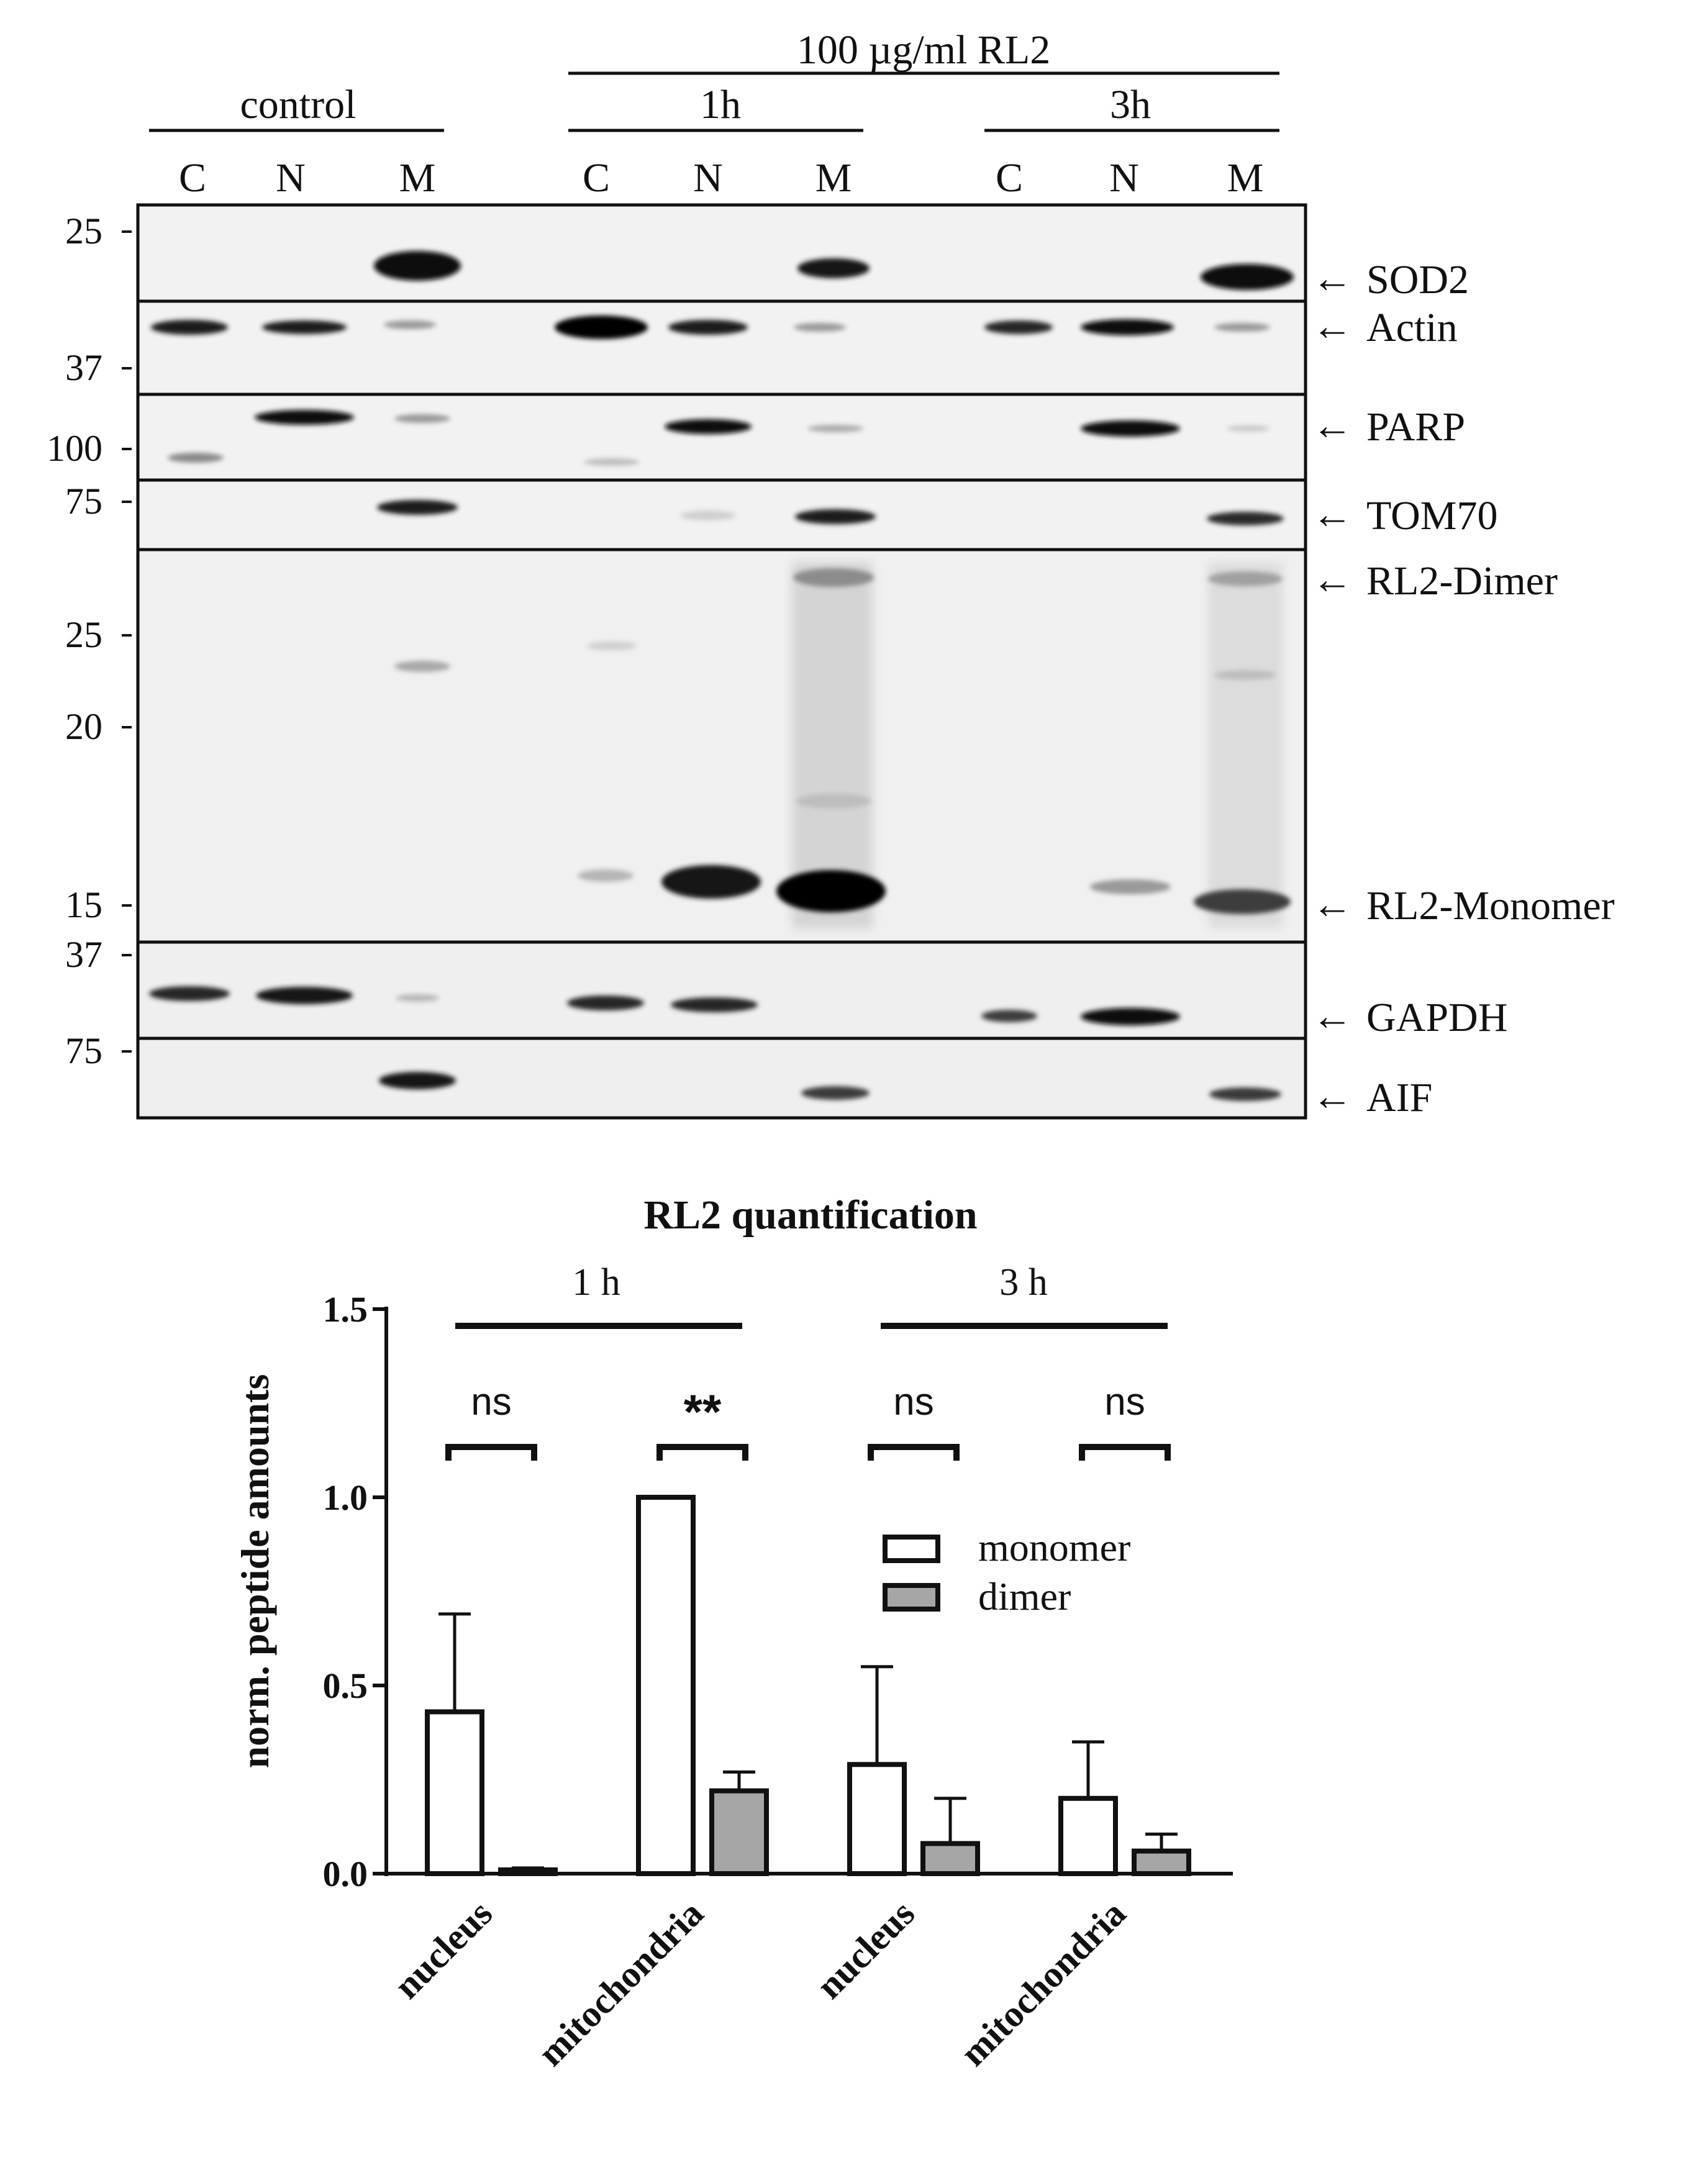 The width and height of the screenshot is (1708, 2168). I want to click on legend-label: monomer, so click(1054, 1547).